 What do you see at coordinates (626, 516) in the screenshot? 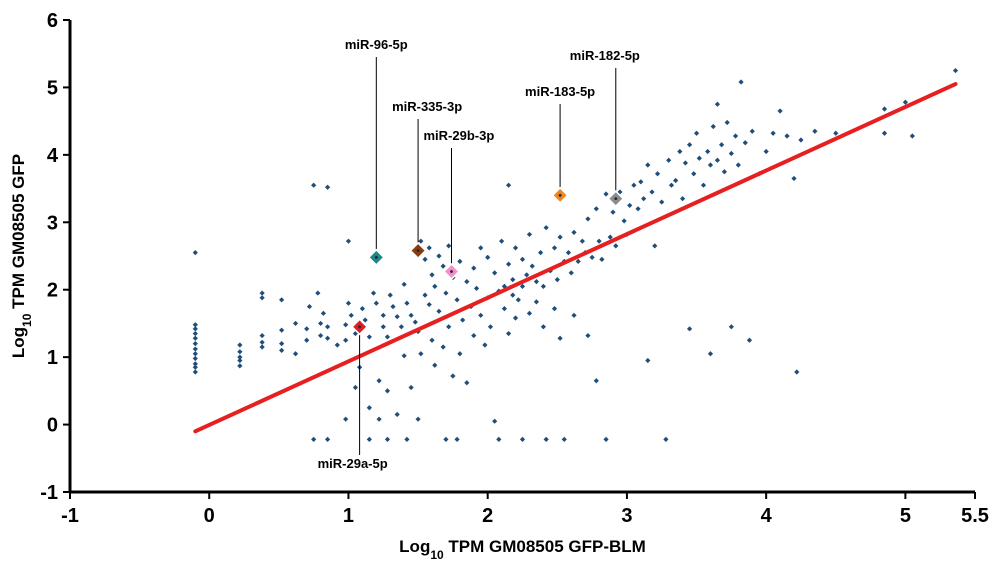
I see `x-tick-label: 3` at bounding box center [626, 516].